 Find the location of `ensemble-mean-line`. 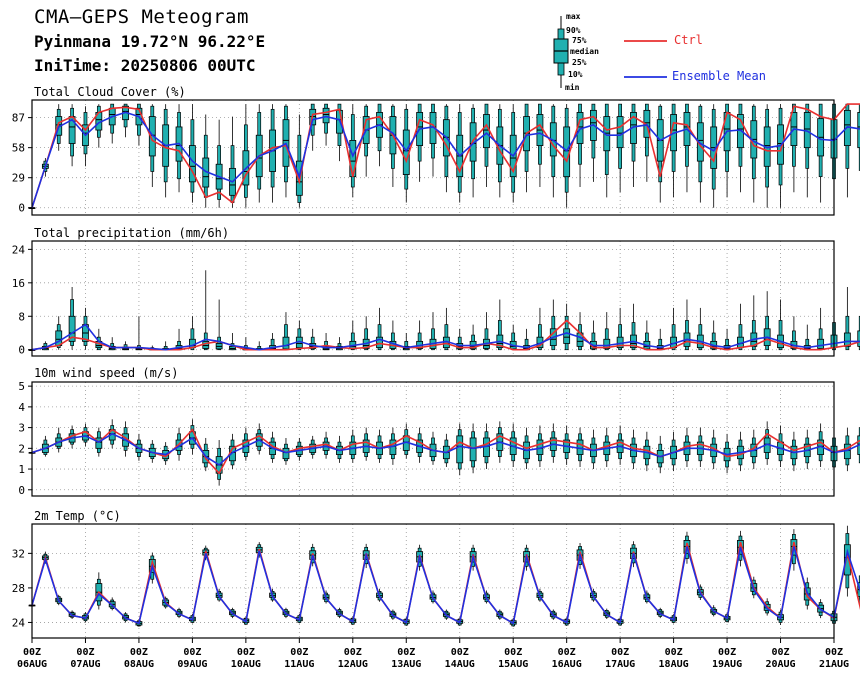

ensemble-mean-line is located at coordinates (445, 585).